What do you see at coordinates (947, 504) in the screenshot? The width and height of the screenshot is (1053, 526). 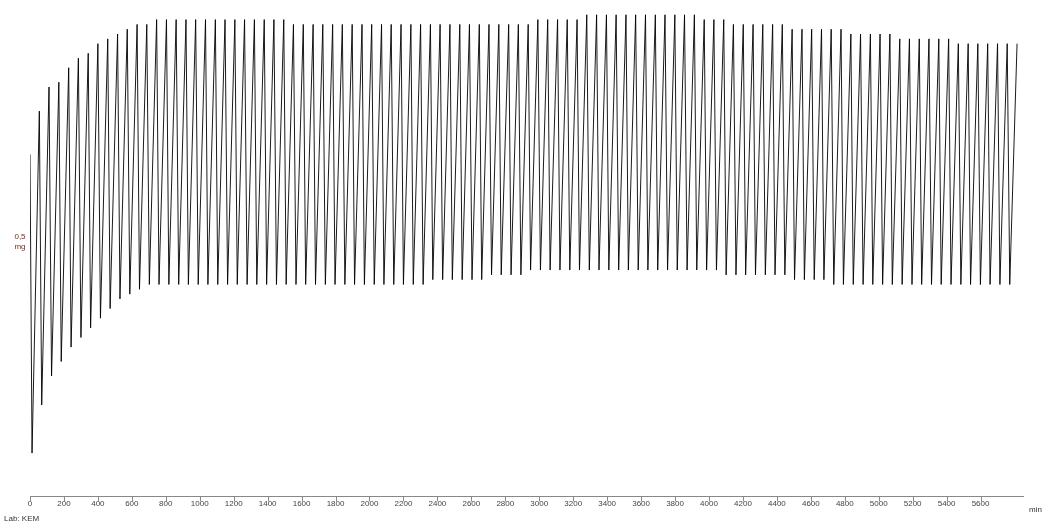 I see `x-tick-label: 5400` at bounding box center [947, 504].